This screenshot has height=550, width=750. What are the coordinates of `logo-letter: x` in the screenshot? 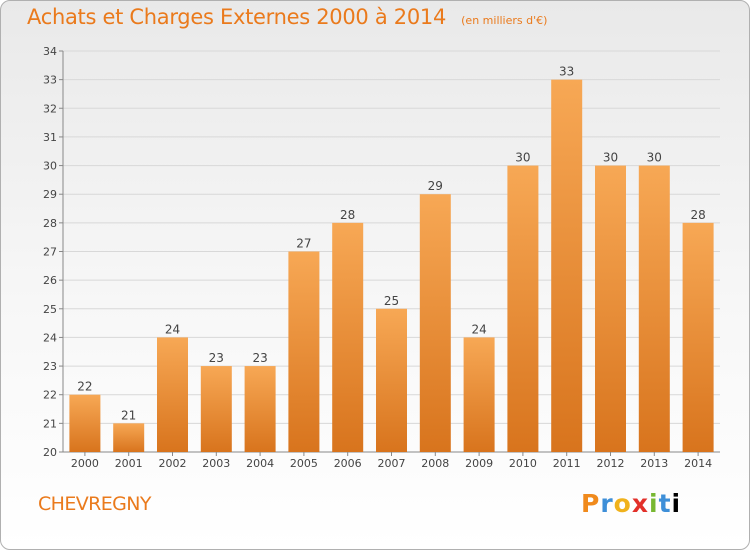 It's located at (640, 503).